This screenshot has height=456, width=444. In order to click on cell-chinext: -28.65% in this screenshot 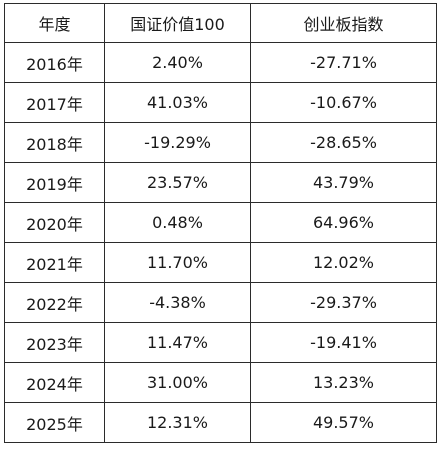, I will do `click(343, 142)`.